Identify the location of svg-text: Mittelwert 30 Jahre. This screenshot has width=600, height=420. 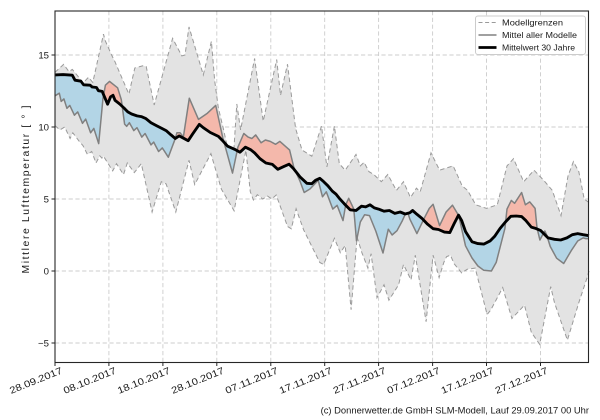
(538, 47).